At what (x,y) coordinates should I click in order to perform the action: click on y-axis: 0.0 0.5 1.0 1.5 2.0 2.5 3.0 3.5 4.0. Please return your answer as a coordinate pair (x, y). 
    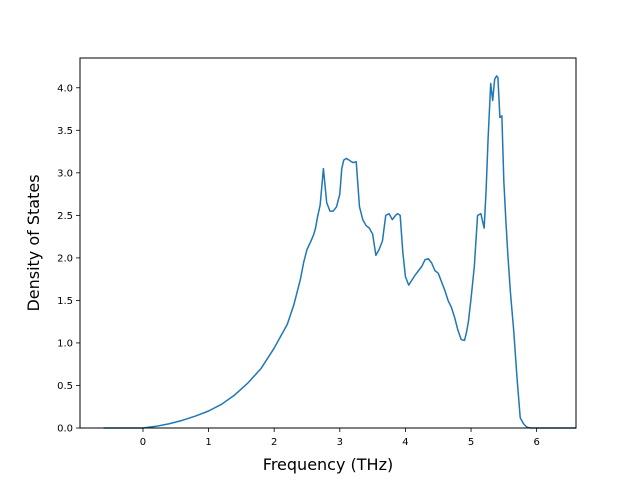
    Looking at the image, I should click on (68, 259).